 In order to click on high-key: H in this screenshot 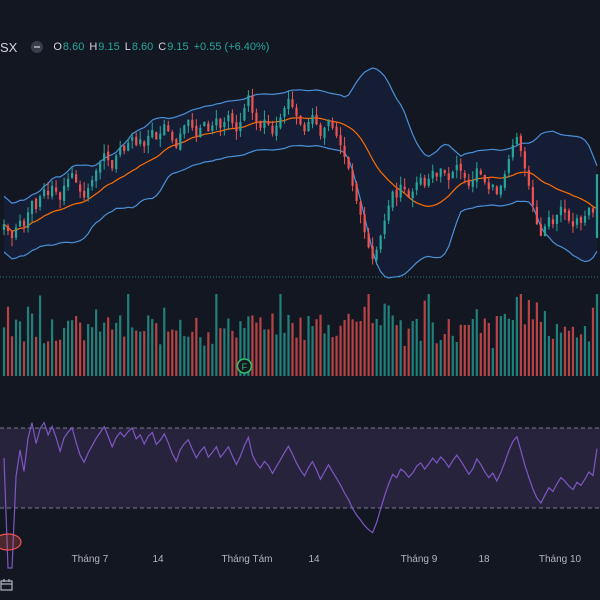, I will do `click(93, 47)`.